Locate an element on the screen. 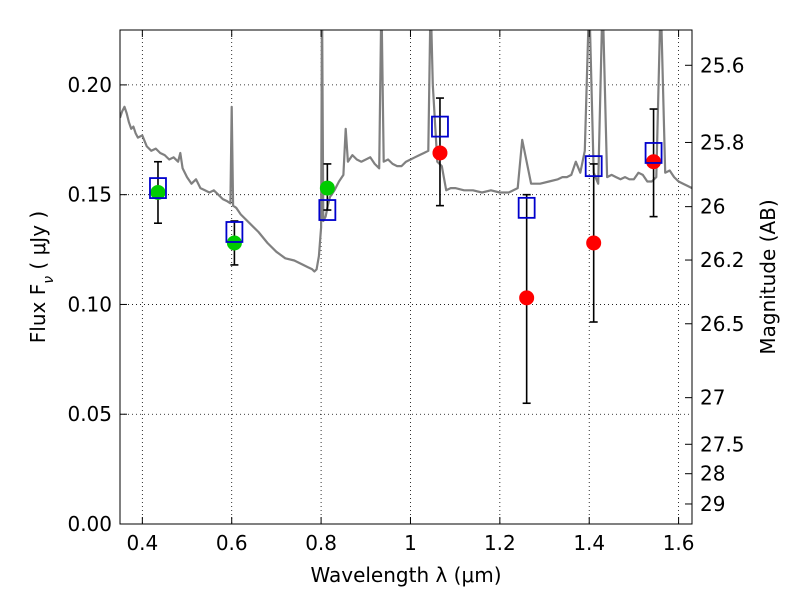  x-axis-title: Wavelength λ (μm) is located at coordinates (405, 575).